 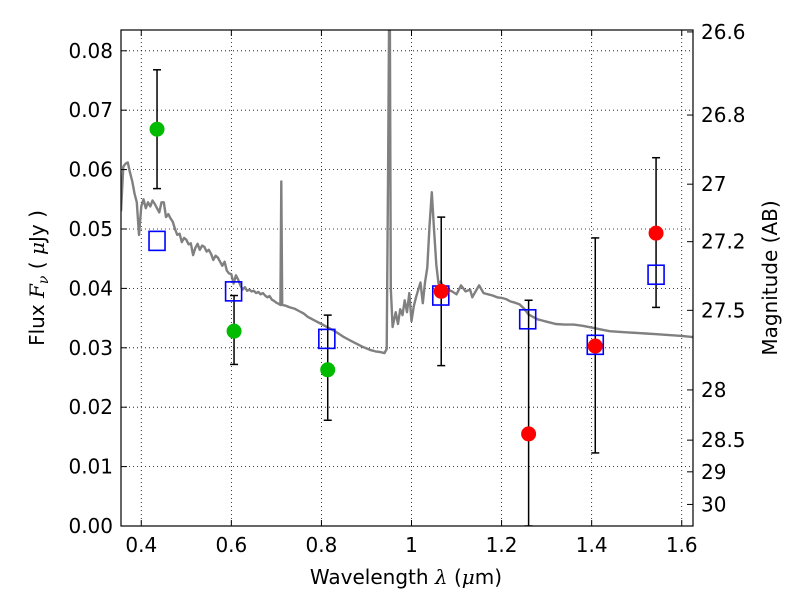 I want to click on y-tick-label: 0.06, so click(x=90, y=170).